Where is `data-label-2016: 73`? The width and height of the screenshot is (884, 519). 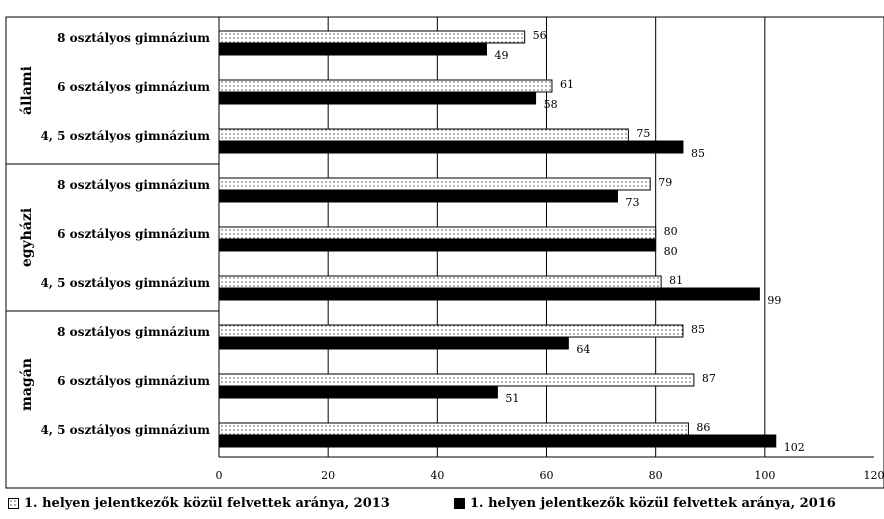 data-label-2016: 73 is located at coordinates (632, 202).